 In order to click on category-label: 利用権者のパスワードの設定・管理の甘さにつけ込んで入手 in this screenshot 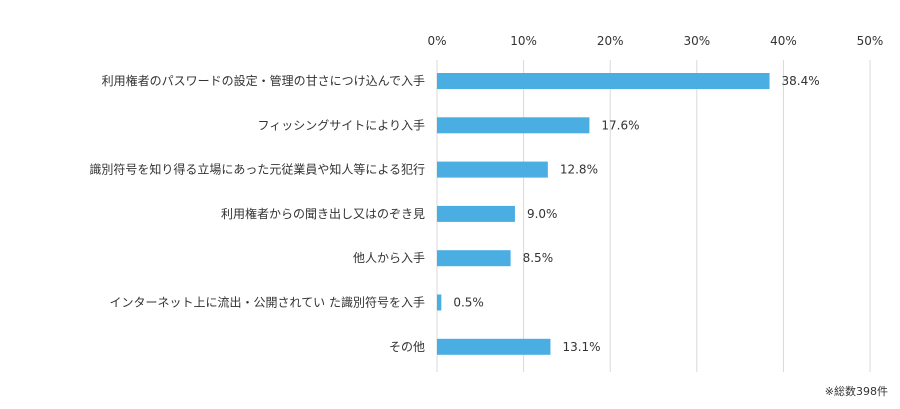, I will do `click(263, 80)`.